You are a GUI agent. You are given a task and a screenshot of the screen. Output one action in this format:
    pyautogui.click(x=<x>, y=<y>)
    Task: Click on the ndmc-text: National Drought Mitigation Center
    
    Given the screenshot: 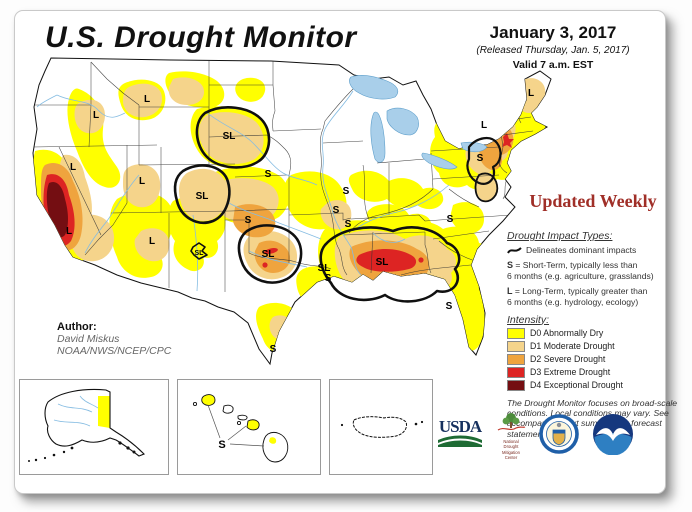 What is the action you would take?
    pyautogui.click(x=511, y=449)
    